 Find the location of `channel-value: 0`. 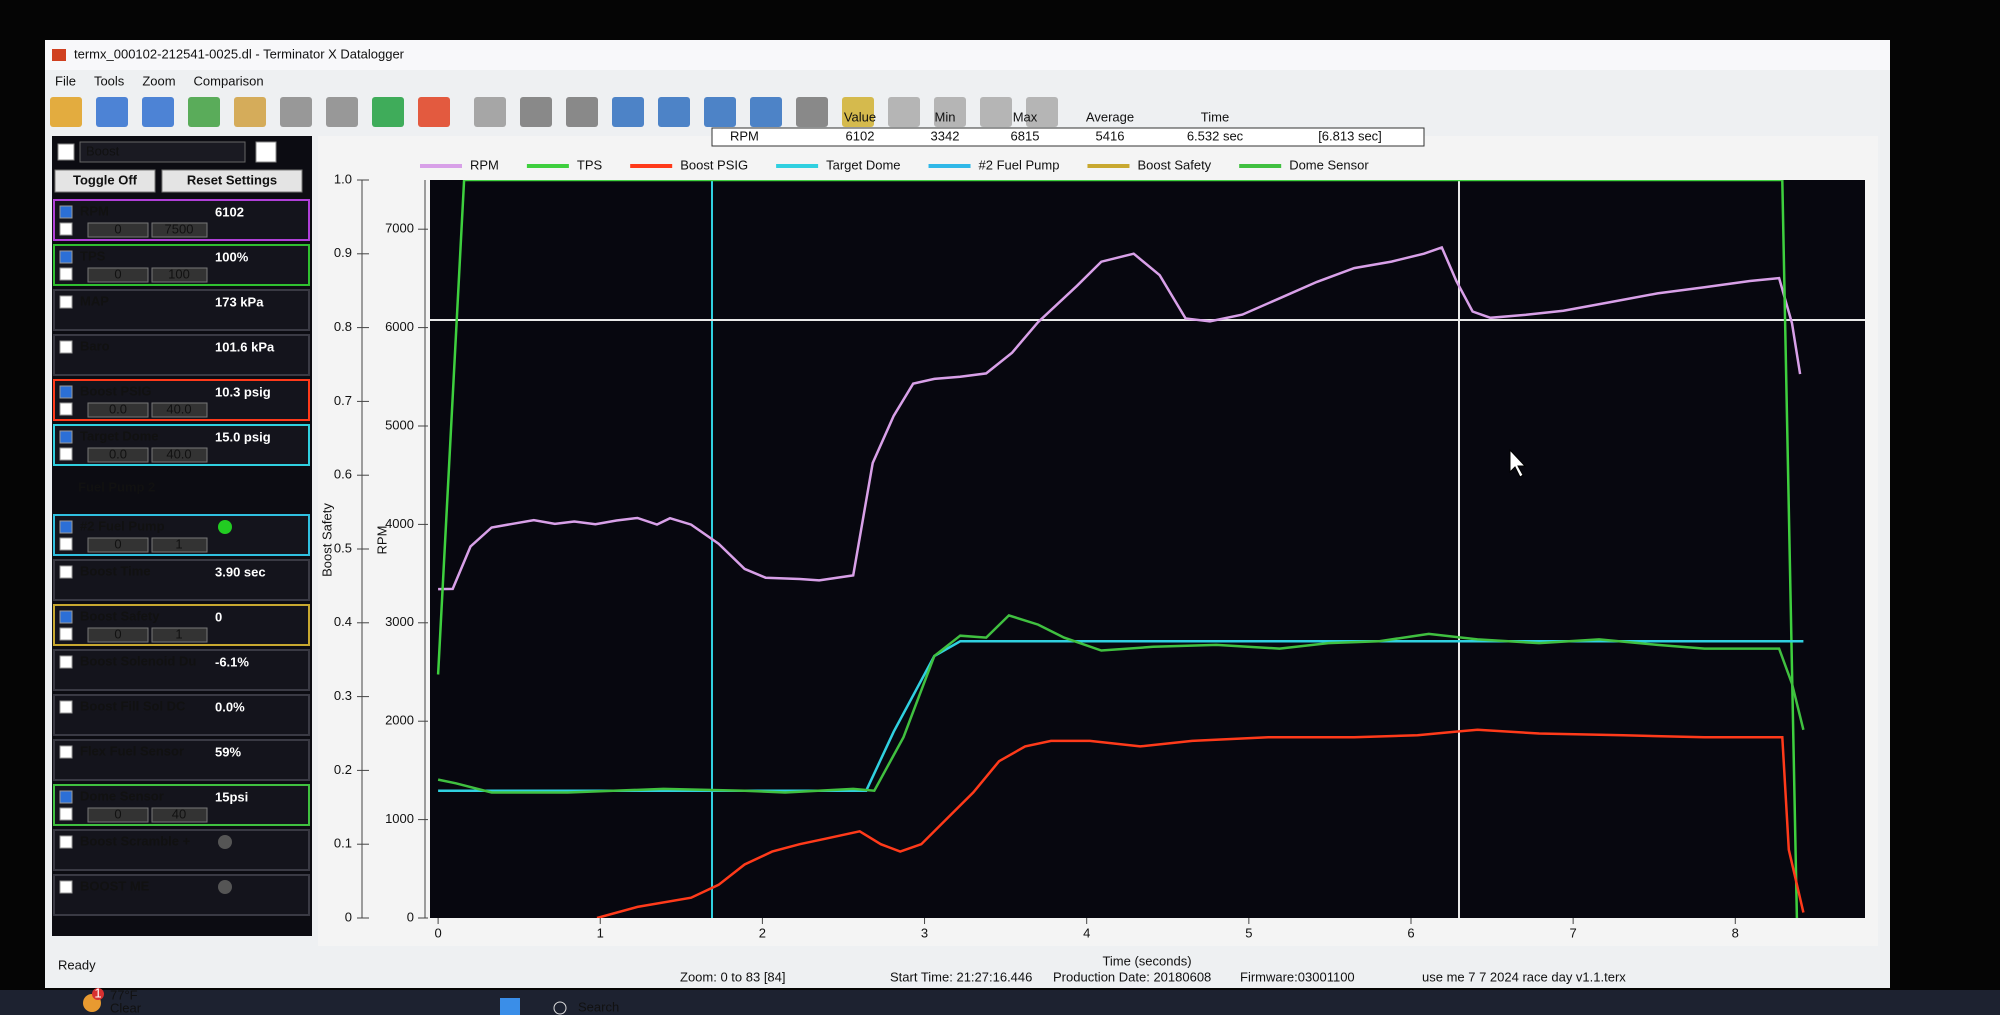

channel-value: 0 is located at coordinates (218, 616).